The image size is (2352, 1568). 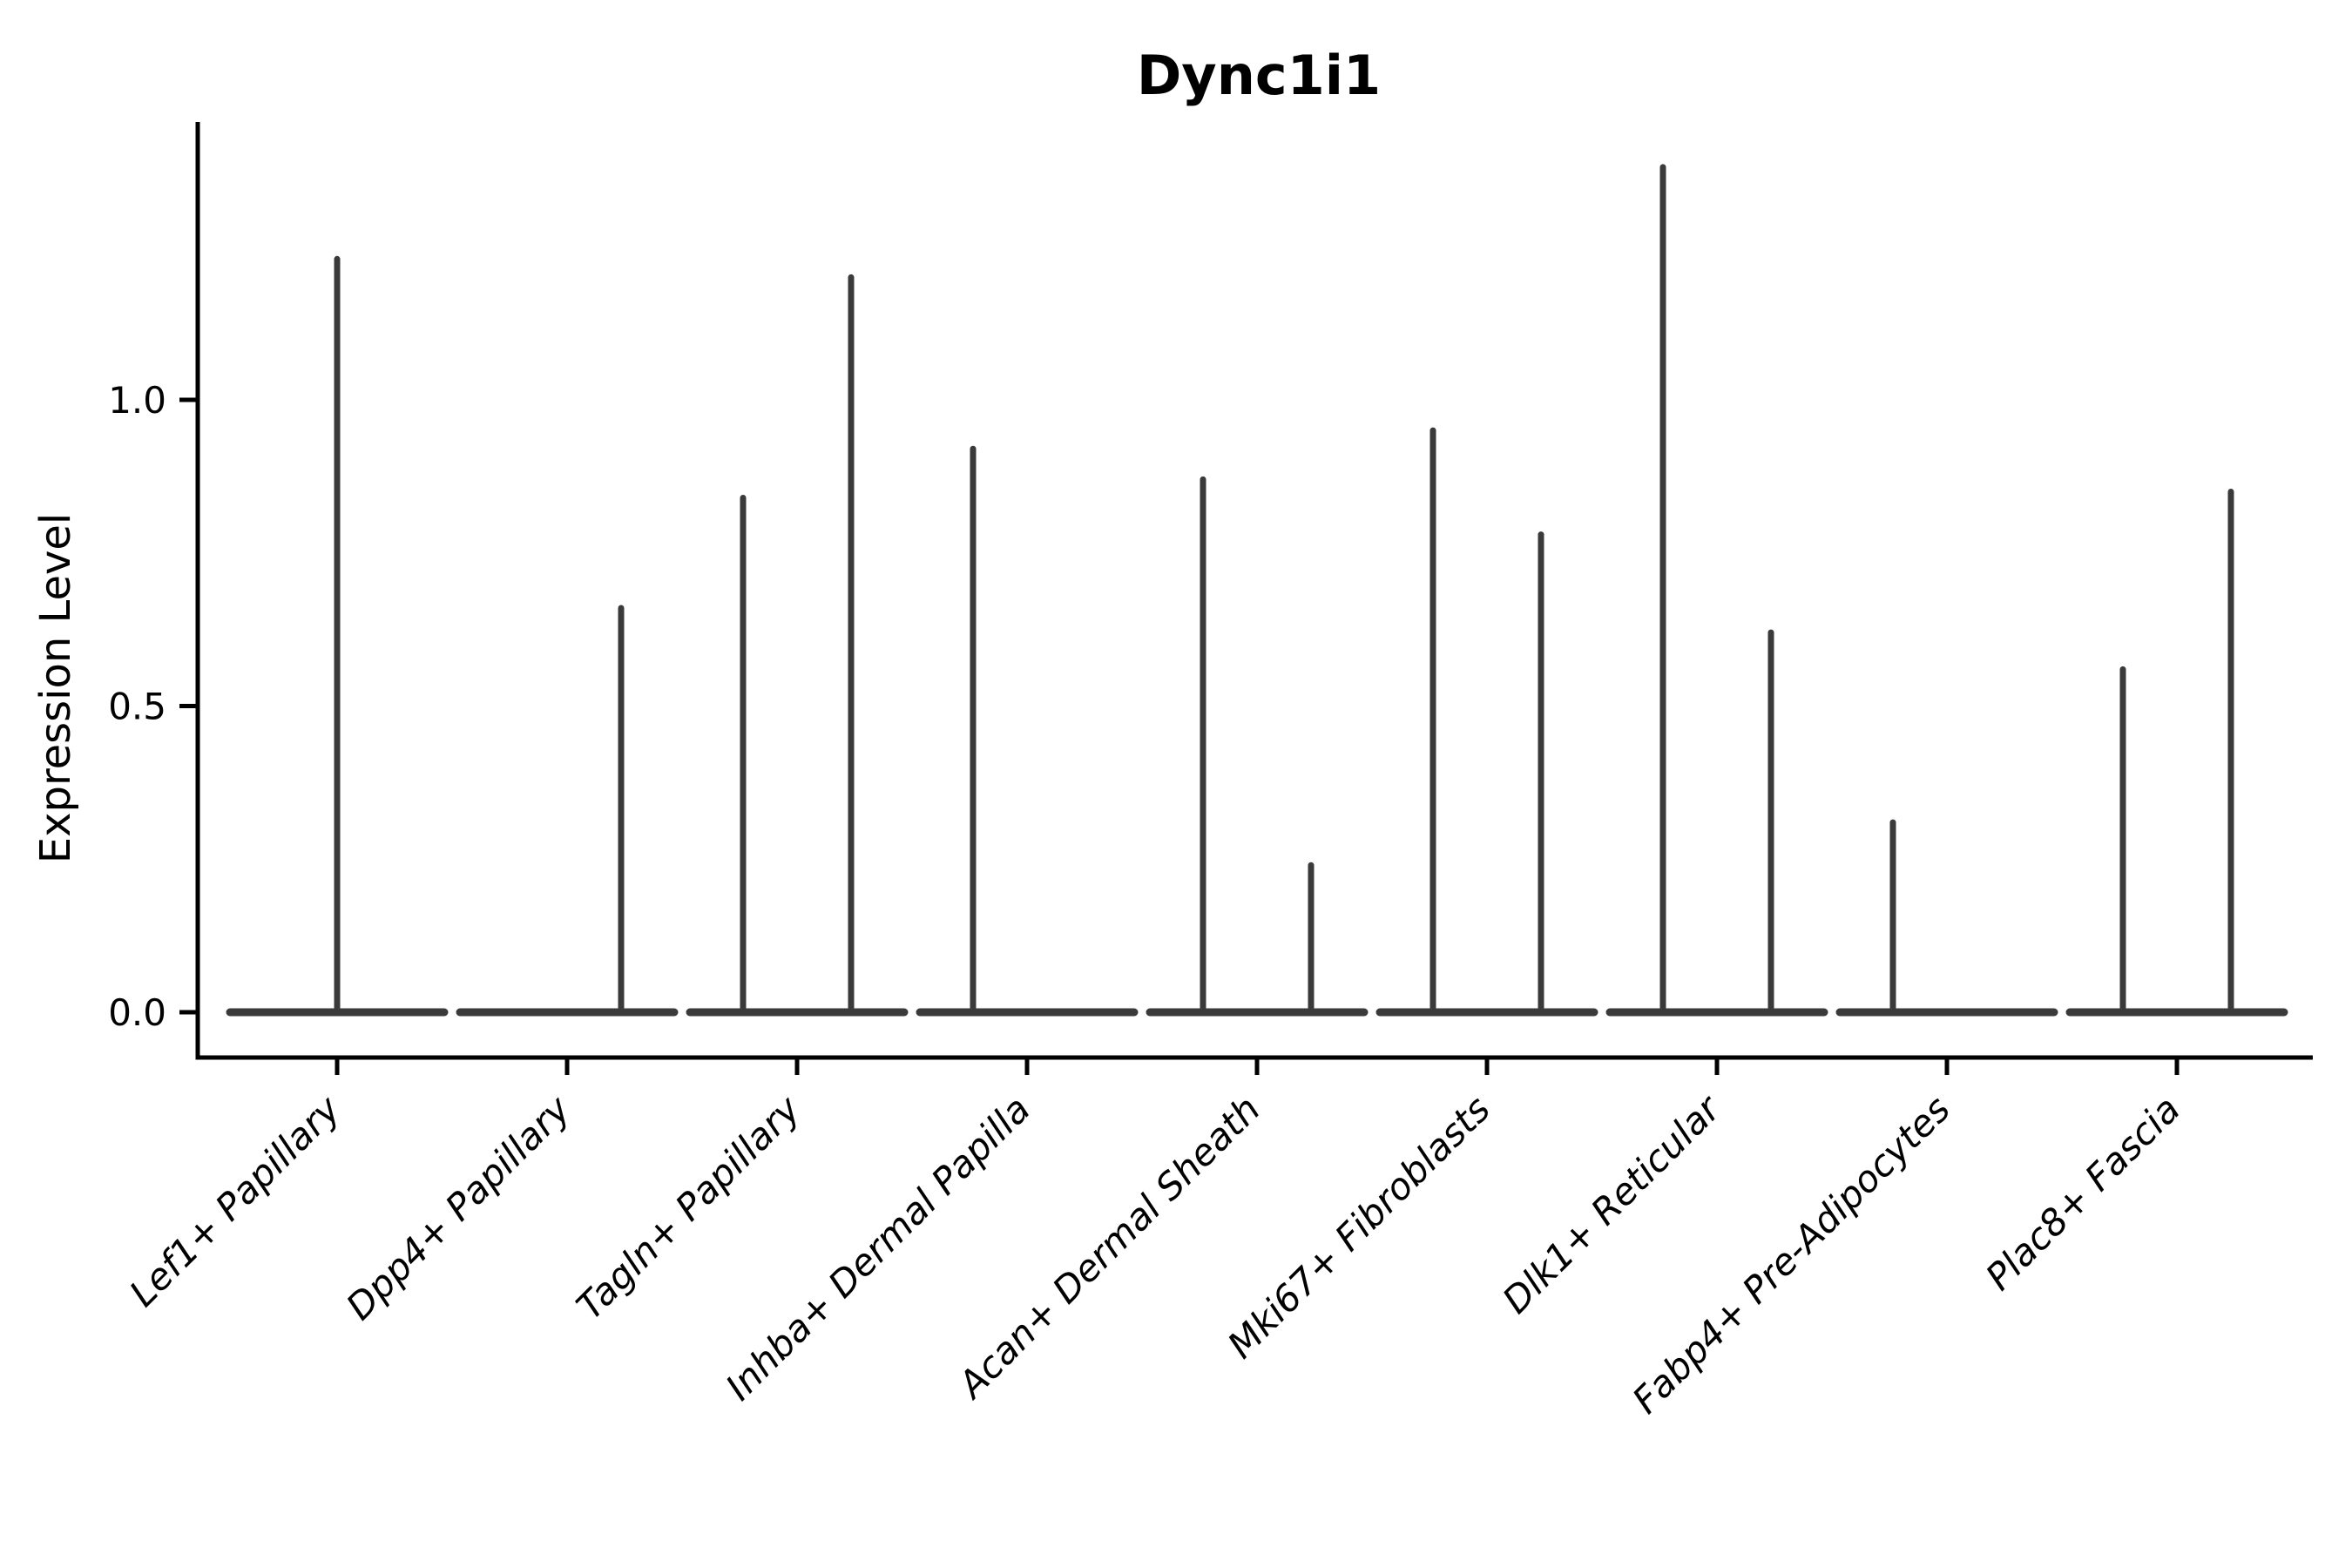 What do you see at coordinates (337, 636) in the screenshot?
I see `violin-lef1-papillary` at bounding box center [337, 636].